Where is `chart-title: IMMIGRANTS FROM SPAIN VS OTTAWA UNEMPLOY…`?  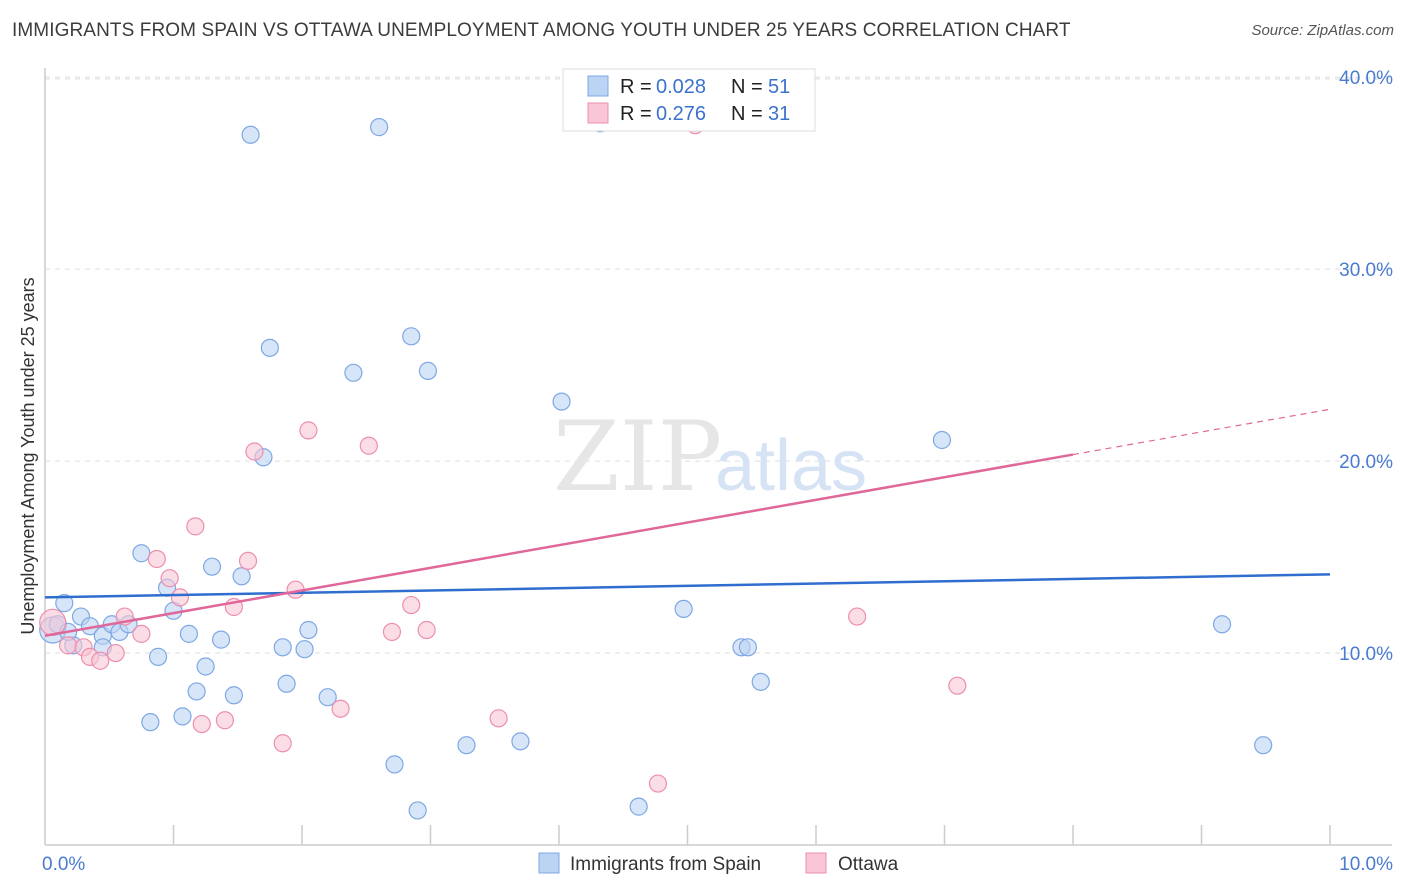
chart-title: IMMIGRANTS FROM SPAIN VS OTTAWA UNEMPLOY… is located at coordinates (541, 30).